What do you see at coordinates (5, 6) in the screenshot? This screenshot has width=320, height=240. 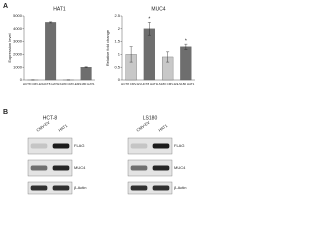 I see `panel-label: A` at bounding box center [5, 6].